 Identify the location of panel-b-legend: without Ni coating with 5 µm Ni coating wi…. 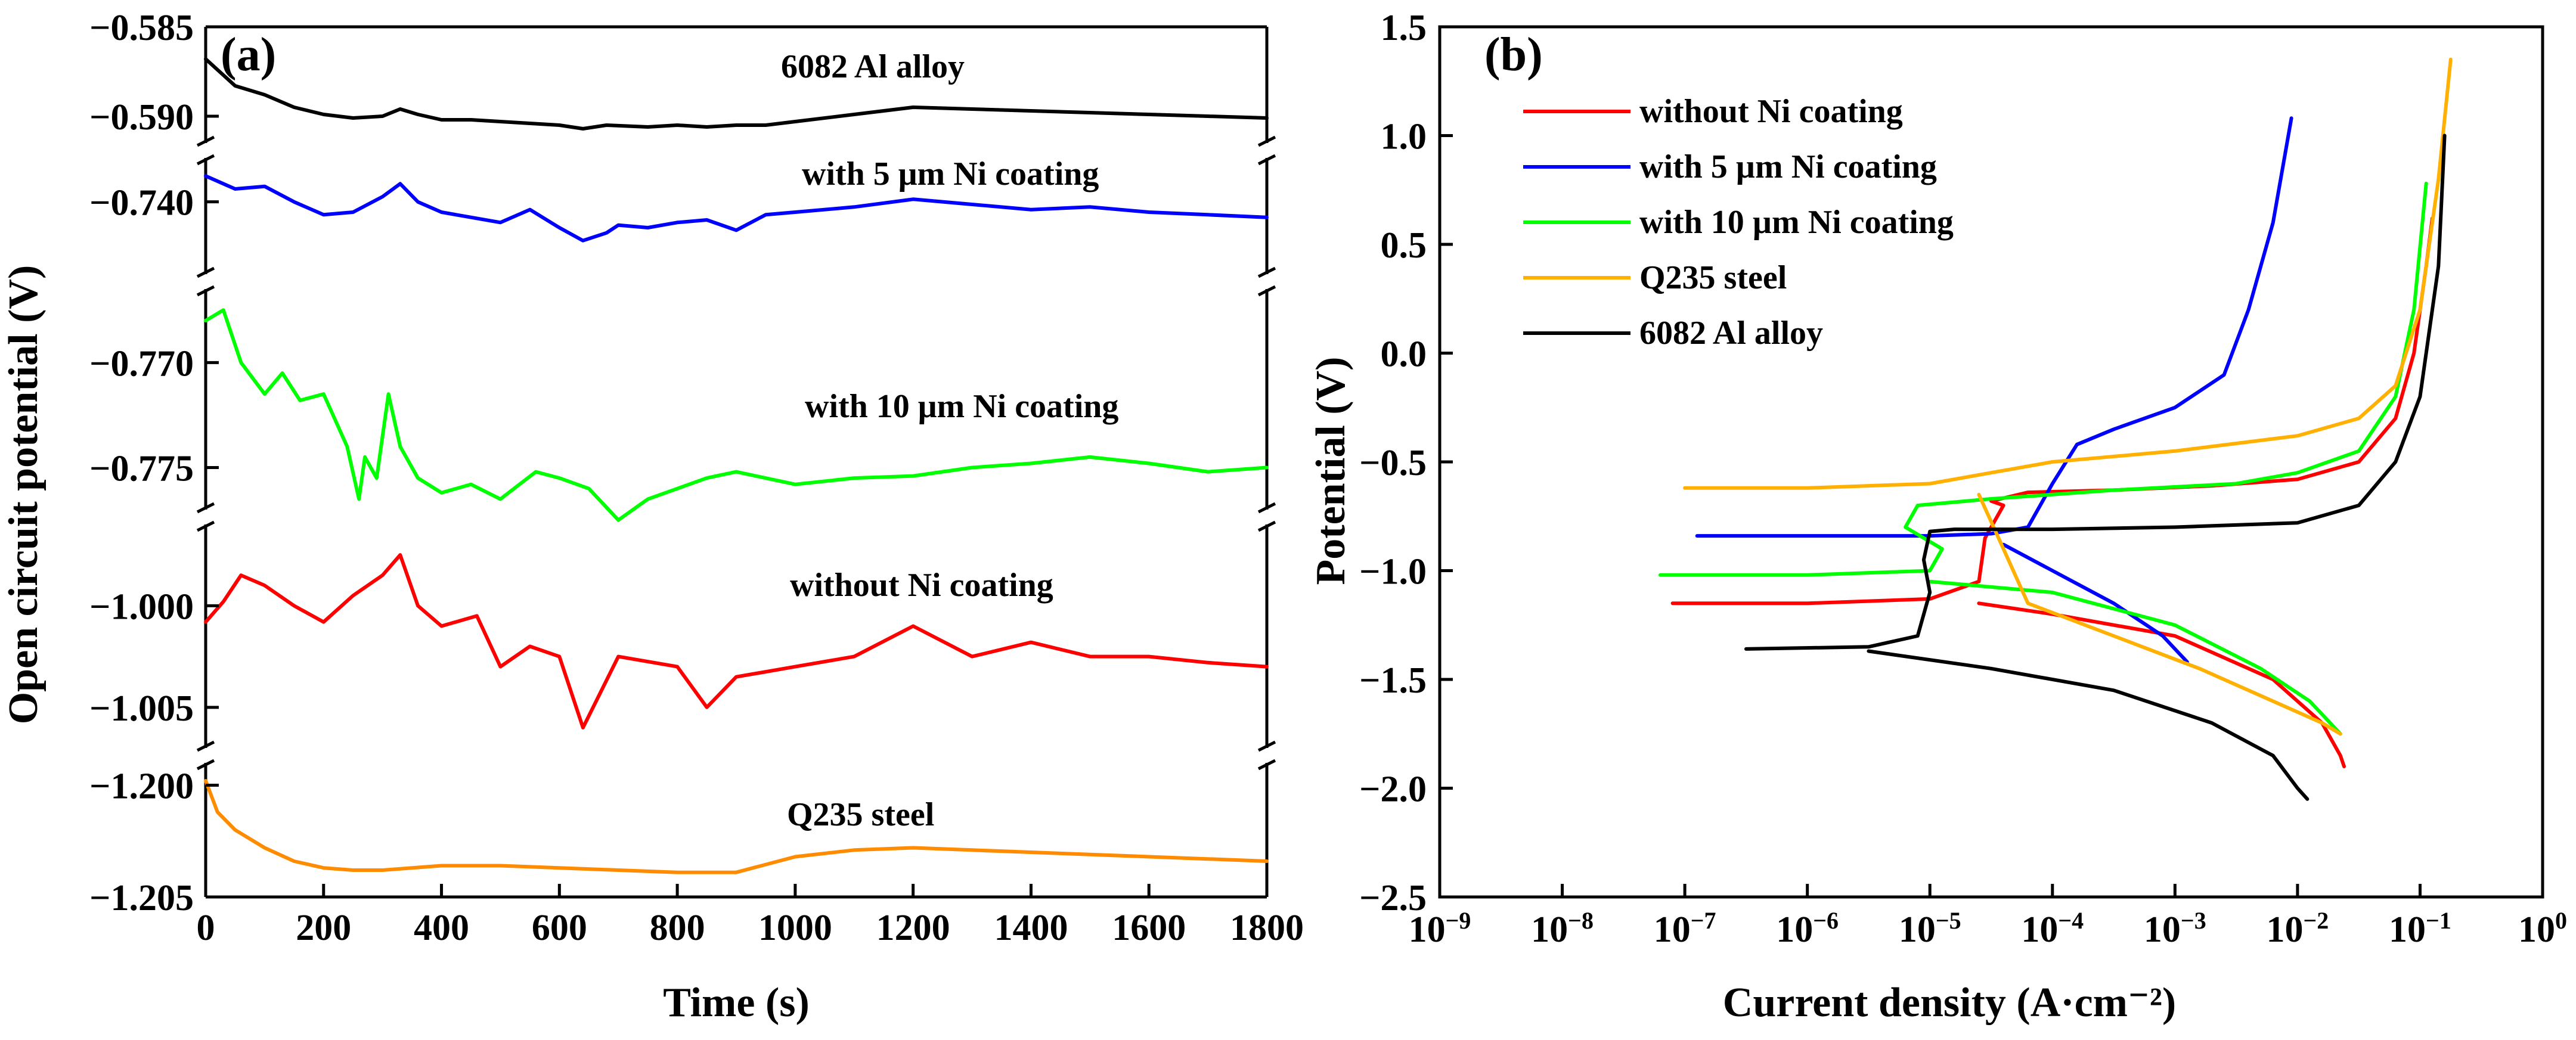
(1738, 222).